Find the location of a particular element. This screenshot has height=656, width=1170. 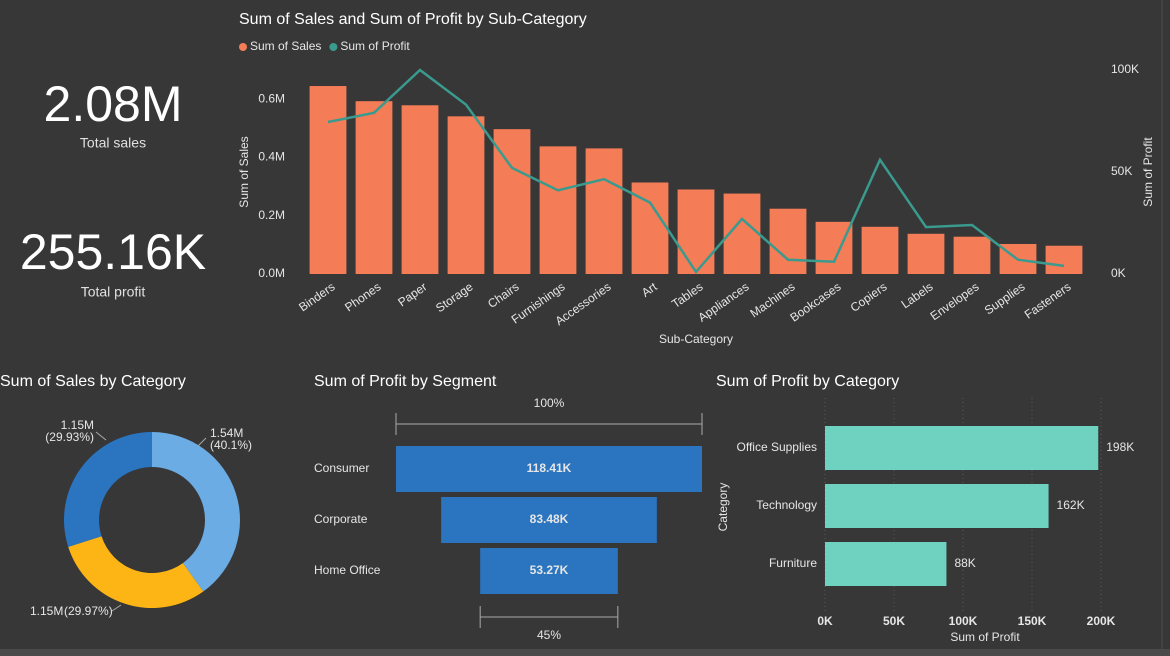

y2-axis-title: Sum of Profit is located at coordinates (1148, 172).